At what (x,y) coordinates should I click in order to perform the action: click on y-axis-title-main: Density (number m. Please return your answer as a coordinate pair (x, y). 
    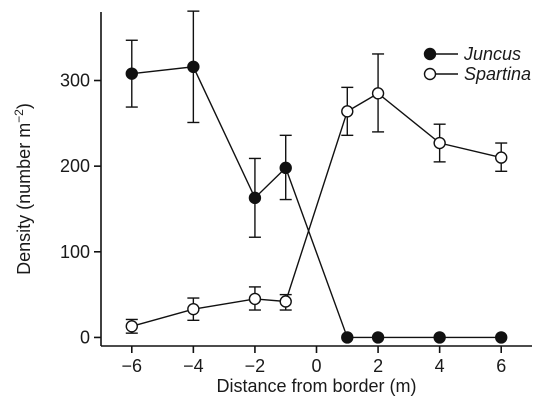
    Looking at the image, I should click on (24, 199).